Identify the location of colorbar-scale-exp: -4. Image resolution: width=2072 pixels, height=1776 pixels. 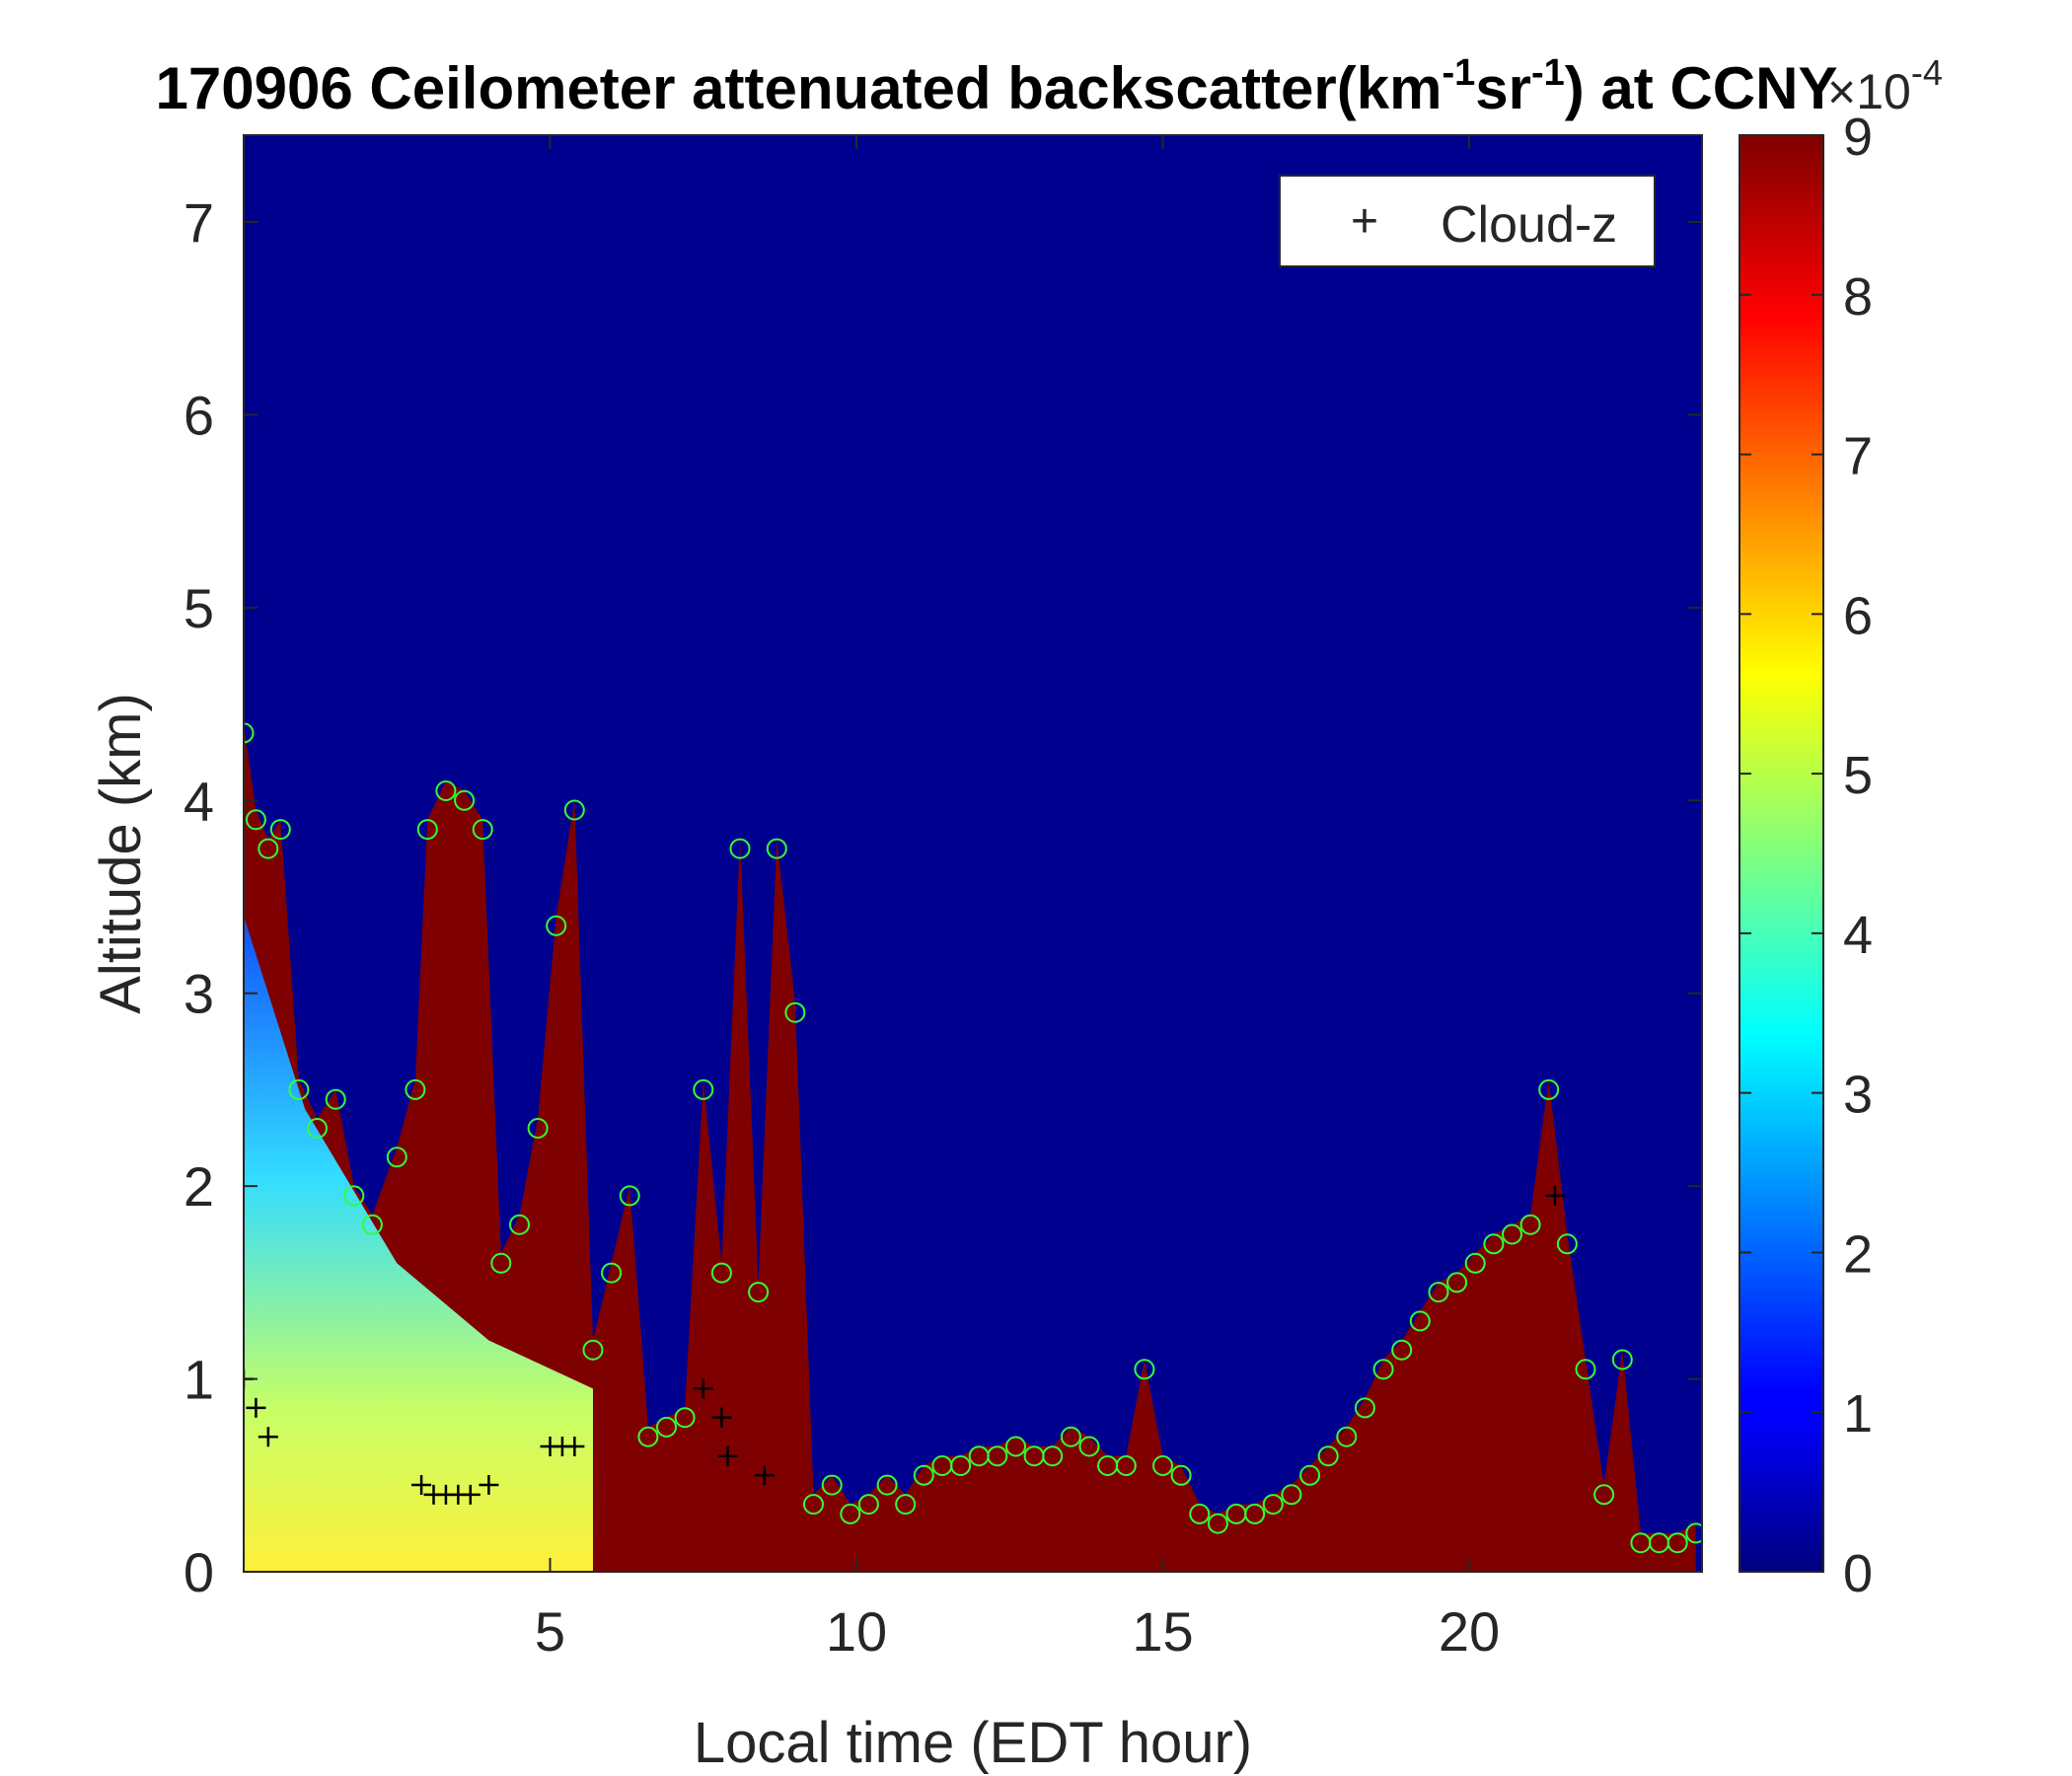
(1927, 73).